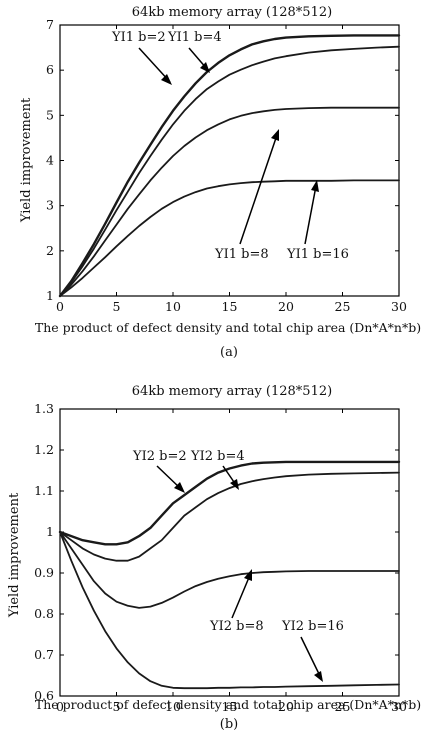  Describe the element at coordinates (229, 352) in the screenshot. I see `chart-a-caption: (a)` at that location.